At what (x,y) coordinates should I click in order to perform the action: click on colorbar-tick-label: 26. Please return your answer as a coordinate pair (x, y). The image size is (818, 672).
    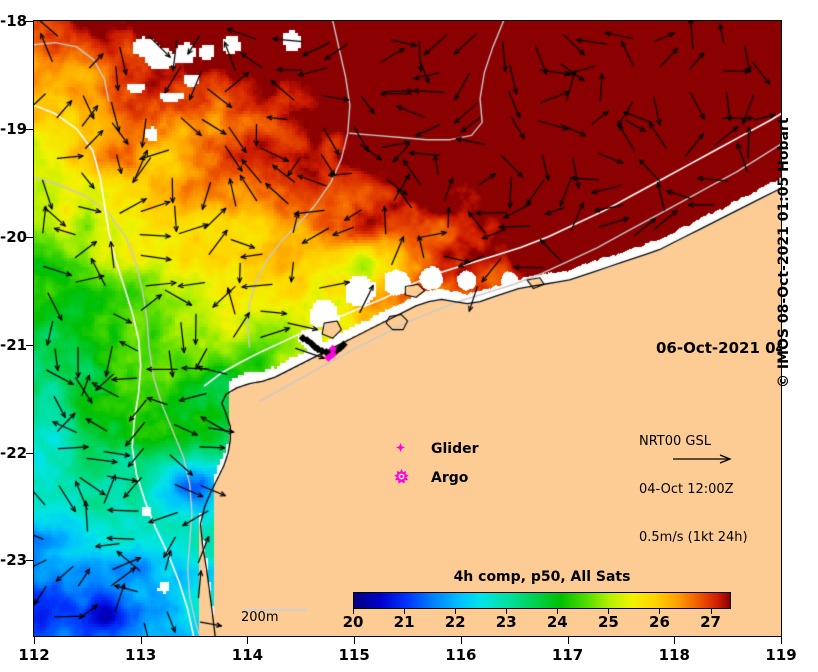
    Looking at the image, I should click on (659, 622).